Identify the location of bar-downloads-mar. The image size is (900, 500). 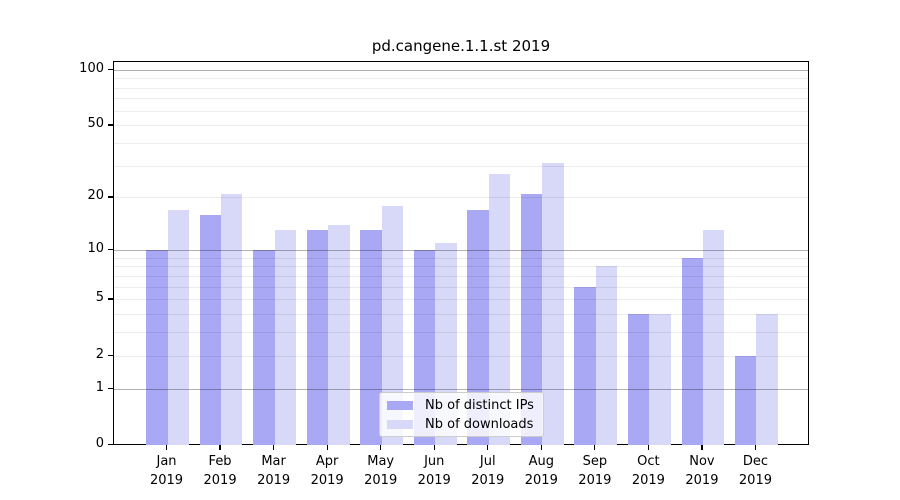
(285, 337).